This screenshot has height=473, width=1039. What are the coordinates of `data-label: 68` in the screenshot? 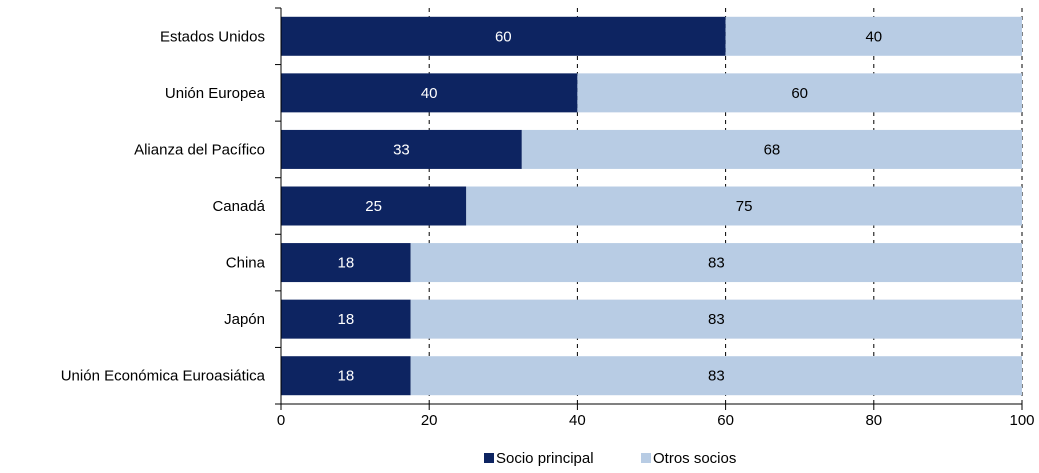 It's located at (772, 149).